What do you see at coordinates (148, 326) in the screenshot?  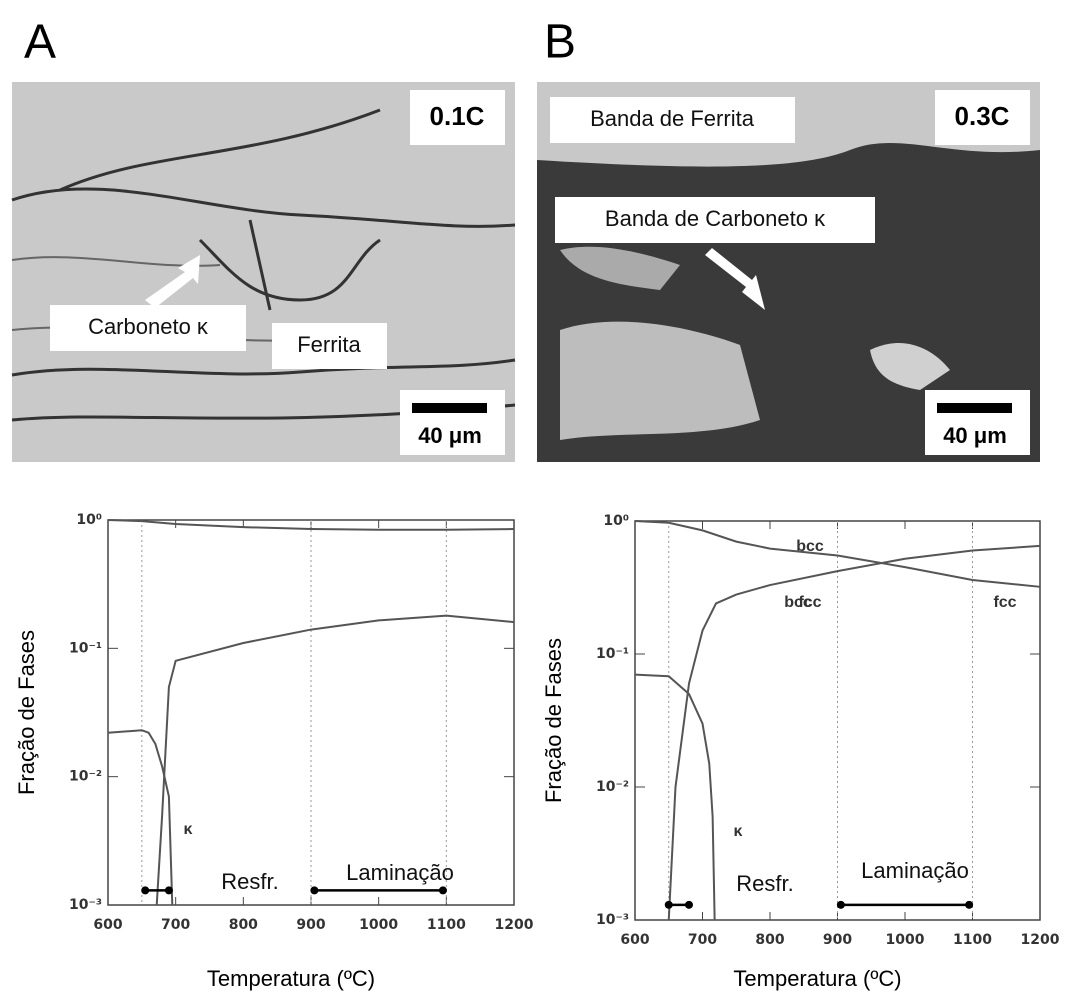 I see `annotation: Carboneto κ` at bounding box center [148, 326].